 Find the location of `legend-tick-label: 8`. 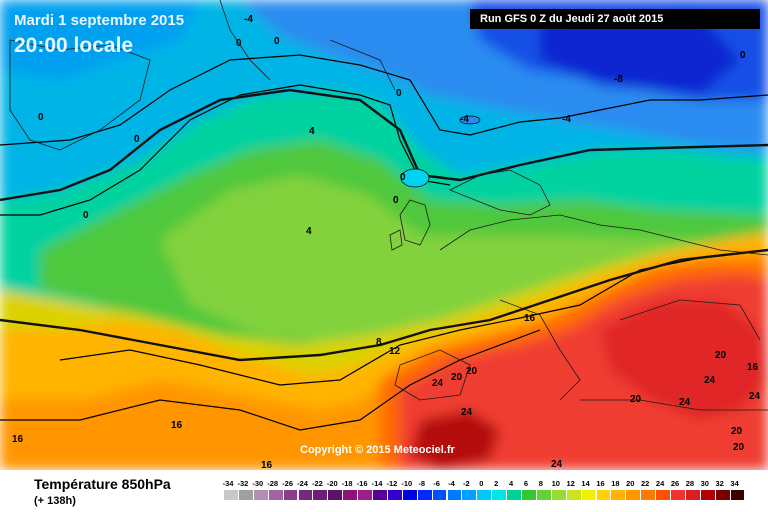

legend-tick-label: 8 is located at coordinates (540, 483).